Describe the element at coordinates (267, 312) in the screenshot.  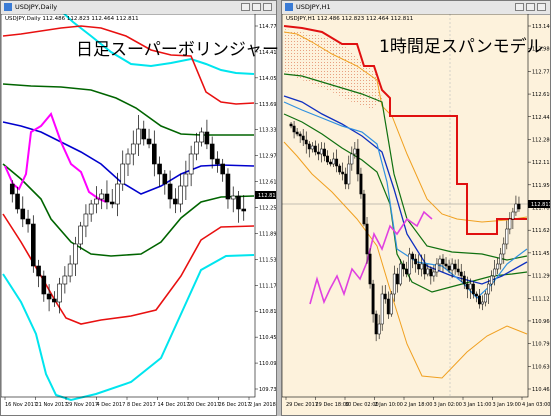
I see `price-axis-label: 110.815` at that location.